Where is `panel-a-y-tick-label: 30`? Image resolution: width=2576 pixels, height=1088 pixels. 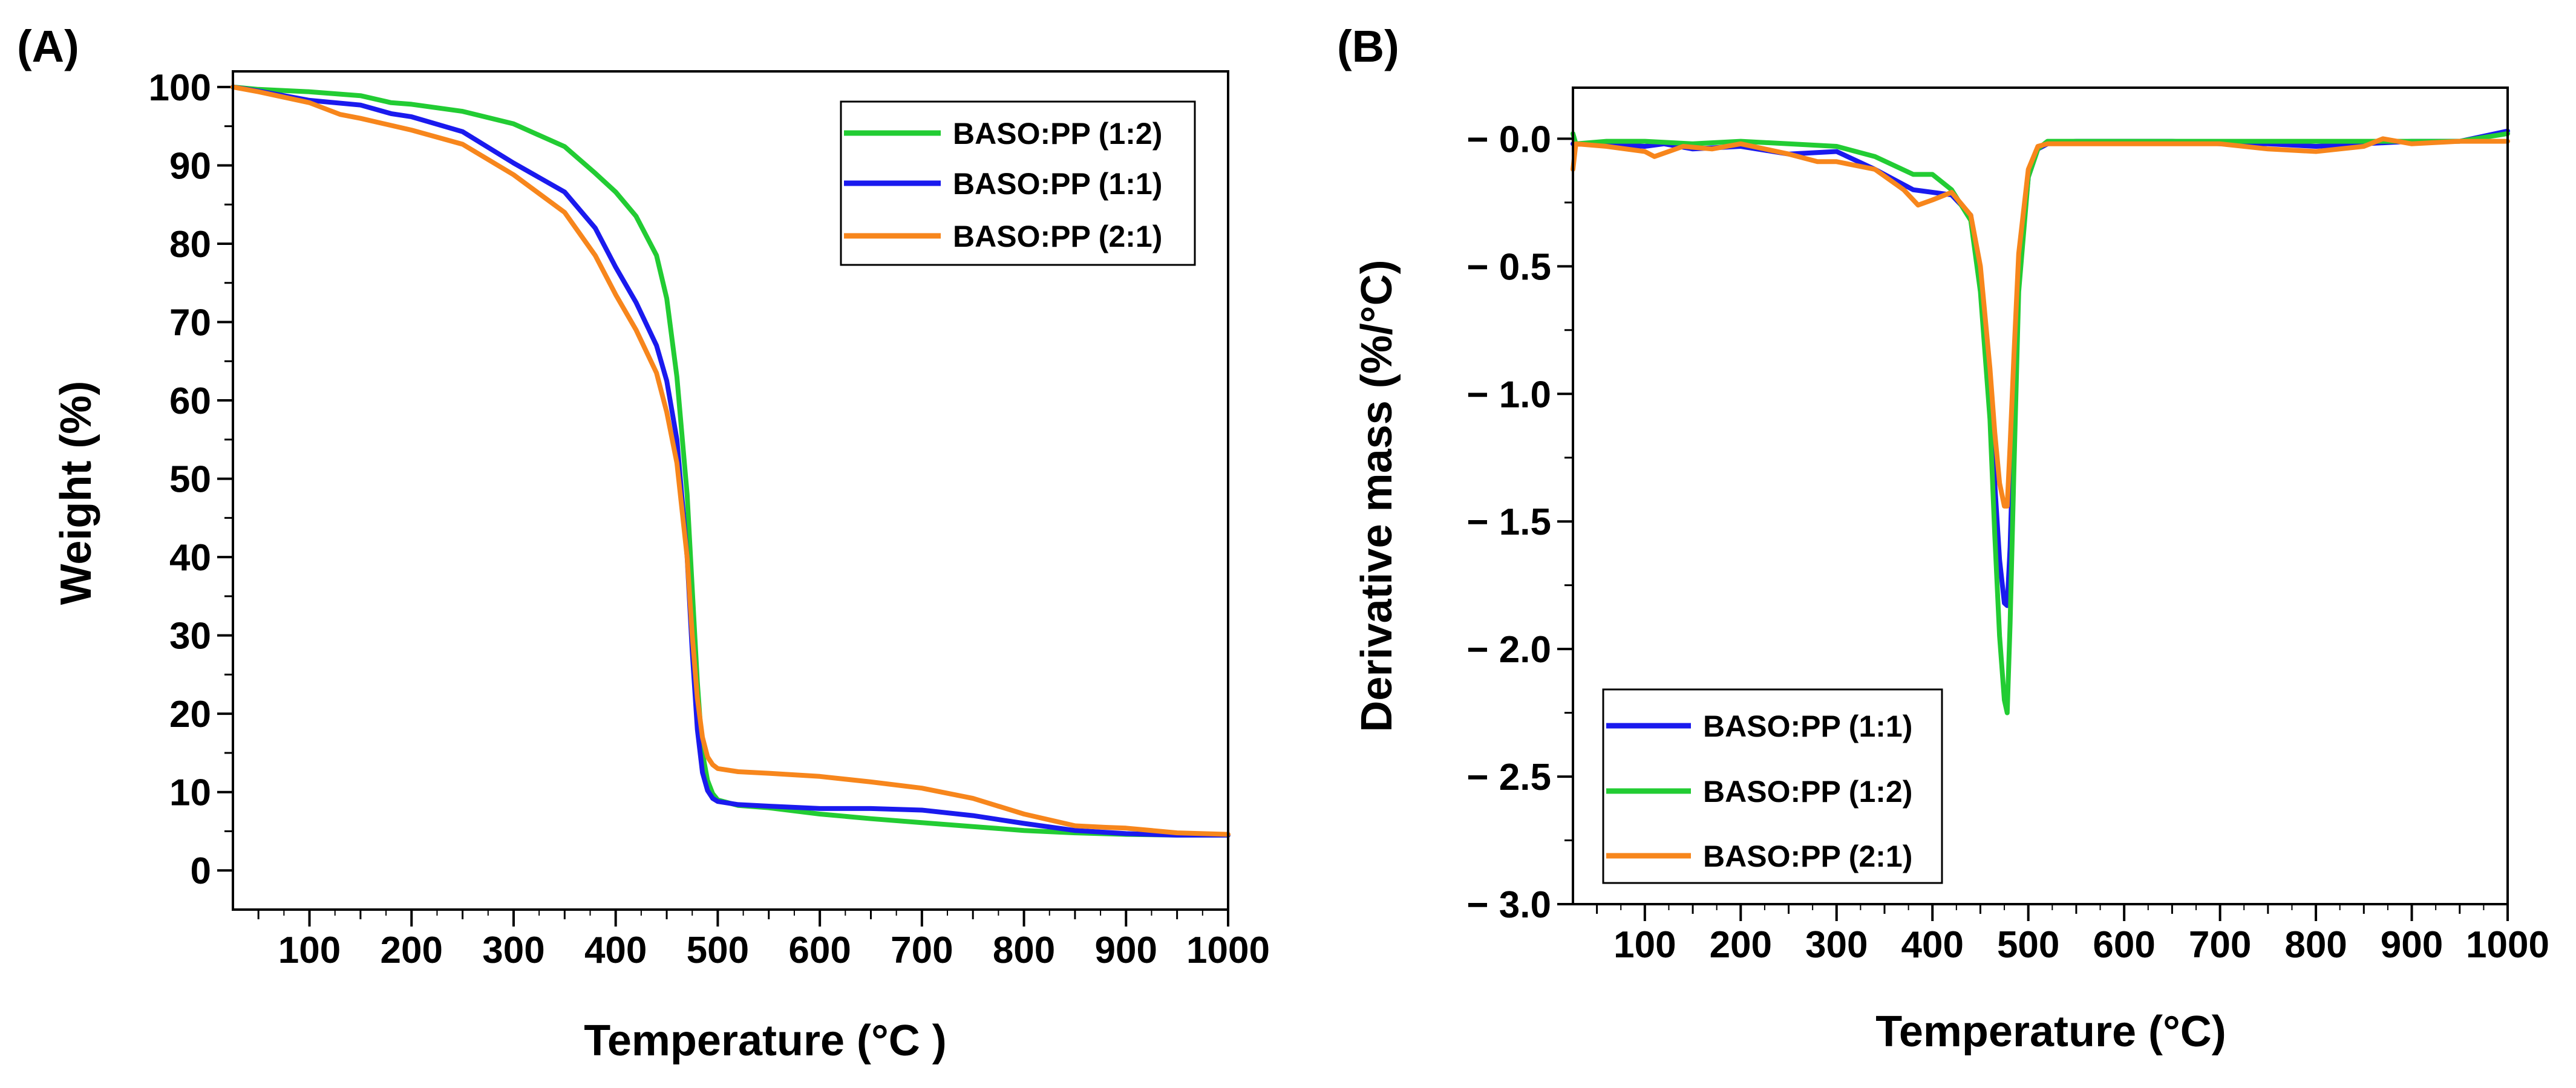 panel-a-y-tick-label: 30 is located at coordinates (190, 636).